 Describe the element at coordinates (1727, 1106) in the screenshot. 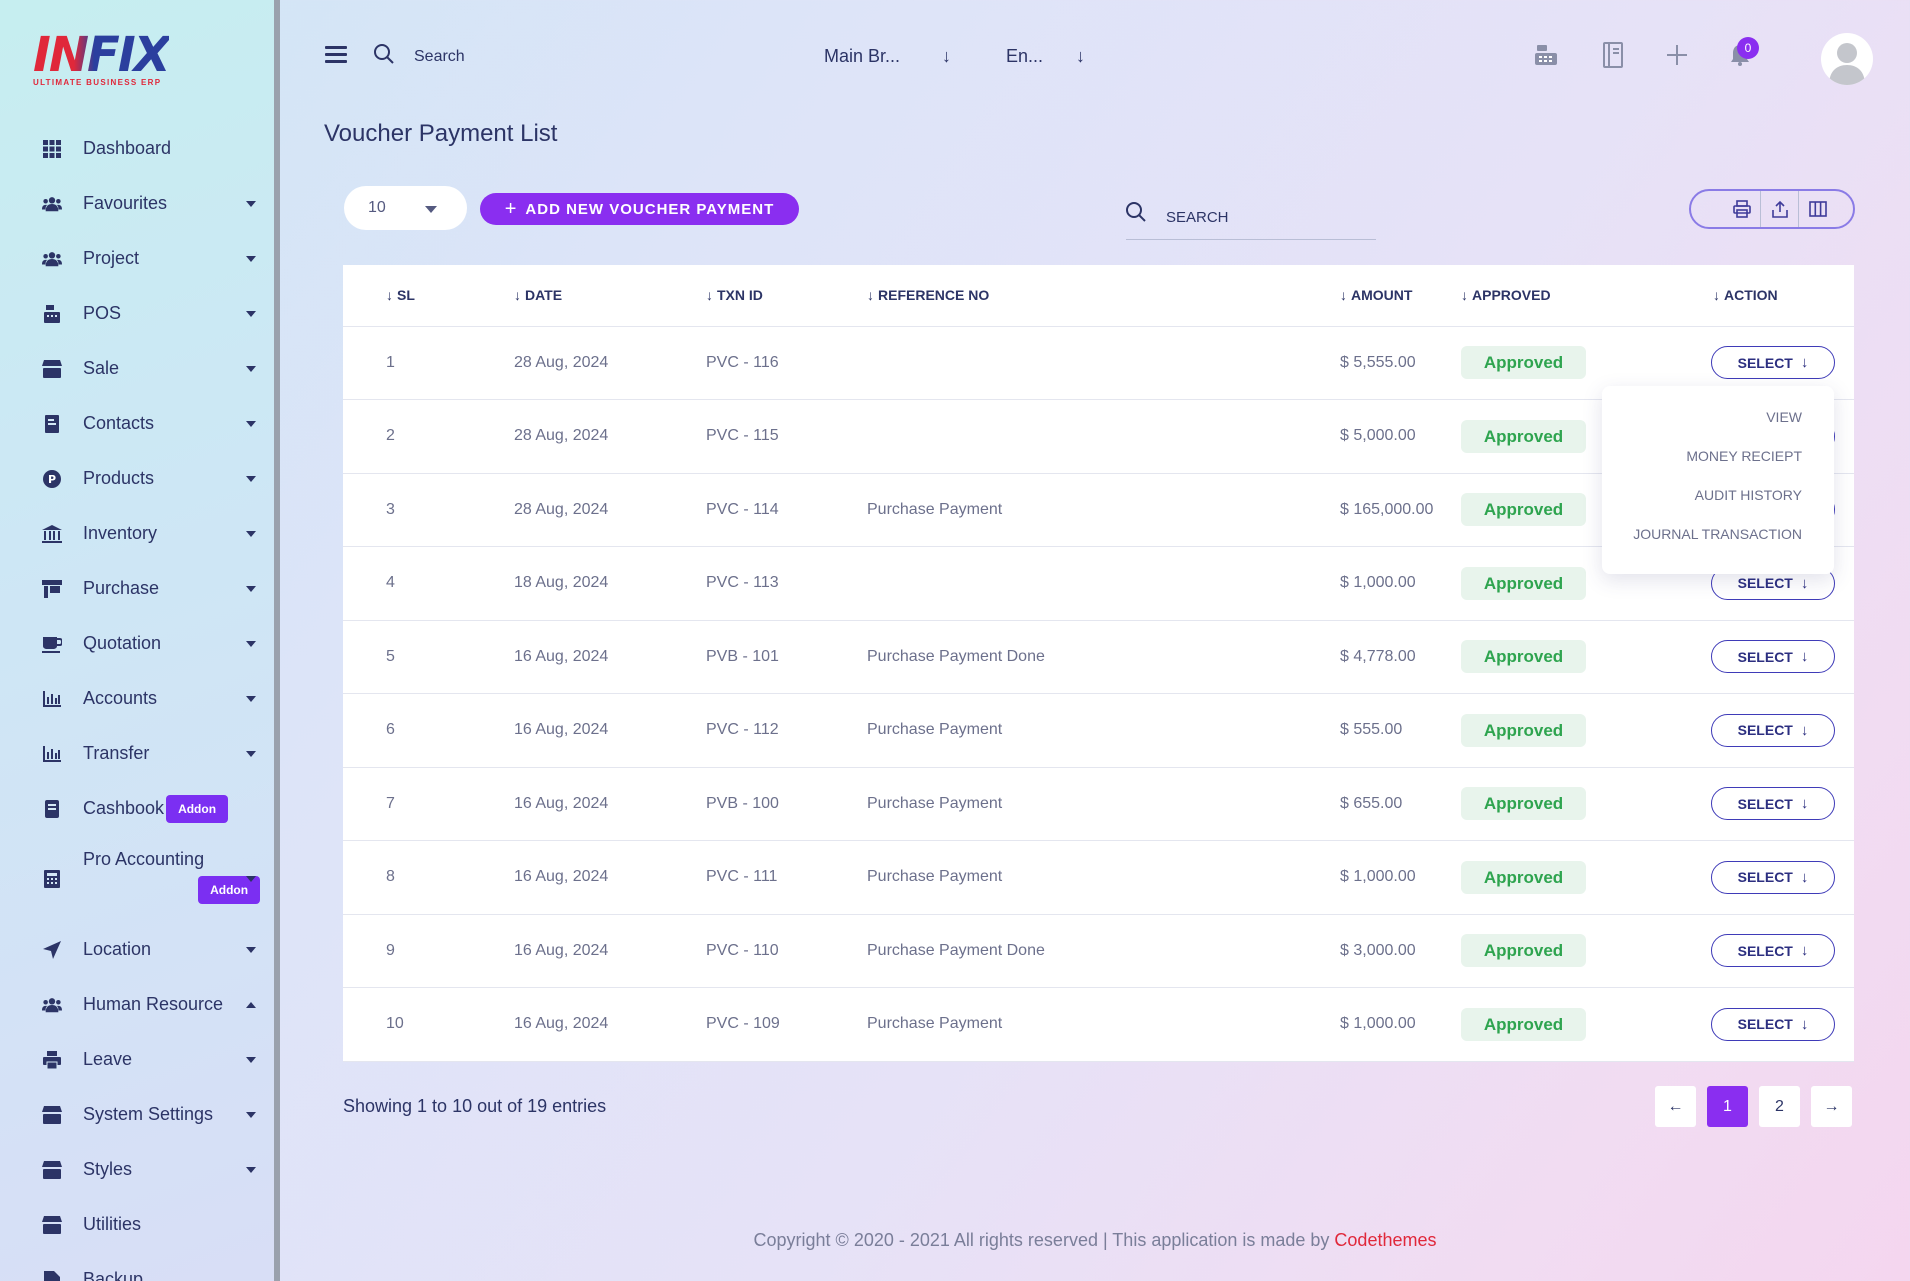

I see `pagination-page-1: 1` at that location.